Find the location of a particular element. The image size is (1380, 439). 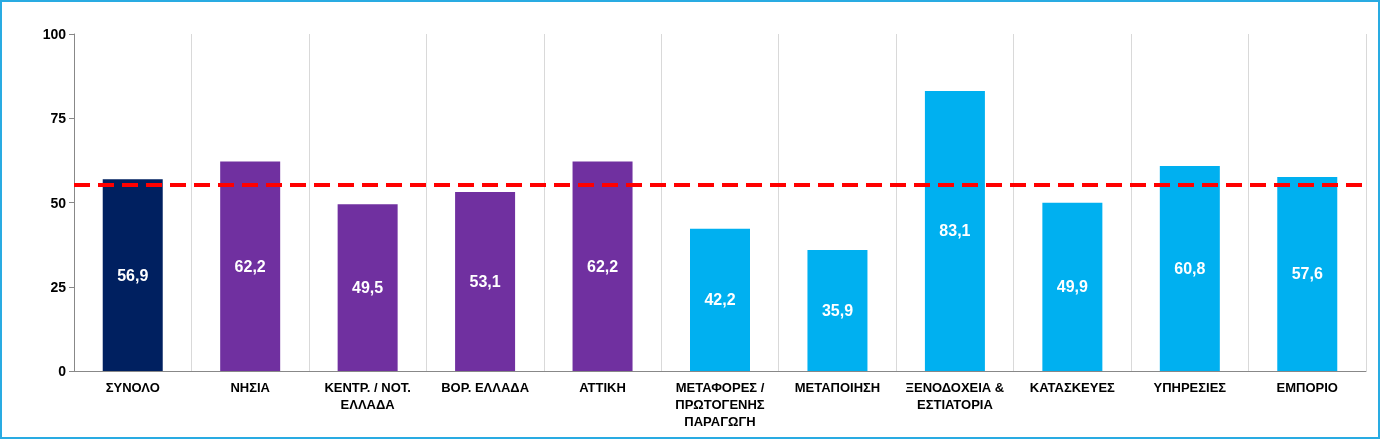

y-tick-label: 0 is located at coordinates (62, 371).